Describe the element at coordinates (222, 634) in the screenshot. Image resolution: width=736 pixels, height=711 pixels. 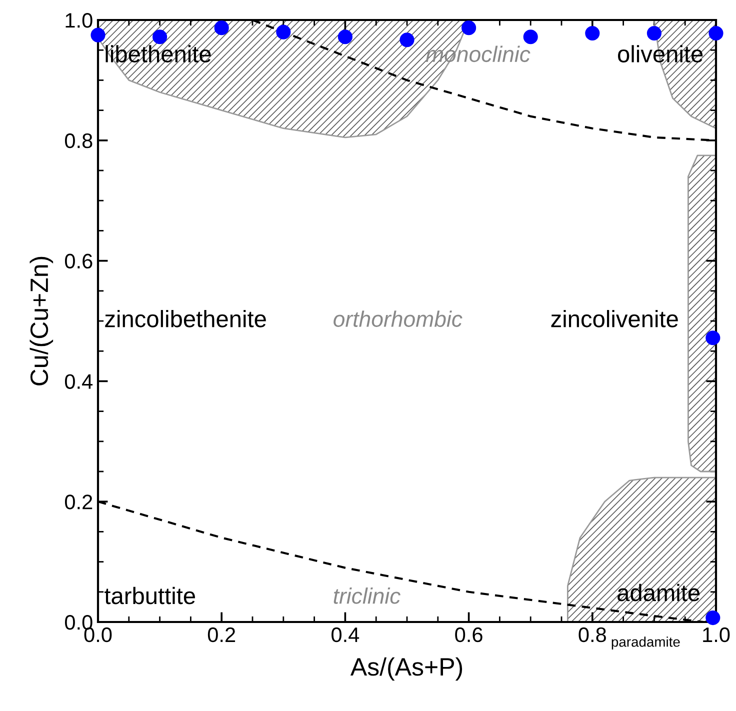
I see `x-tick-label: 0.2` at that location.